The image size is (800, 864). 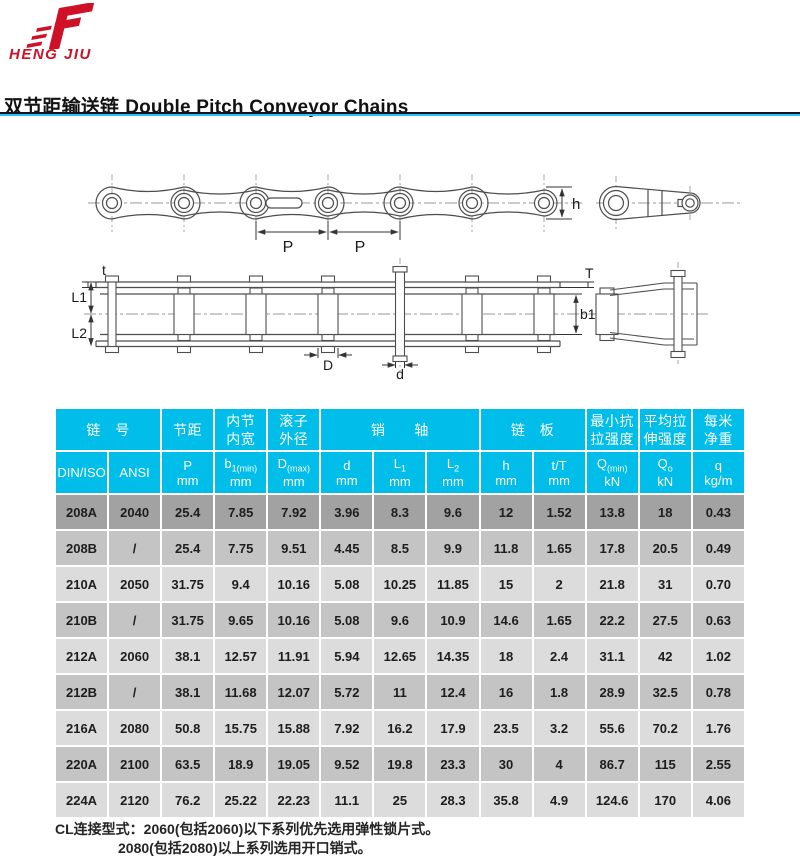 What do you see at coordinates (665, 656) in the screenshot?
I see `table-cell: 42` at bounding box center [665, 656].